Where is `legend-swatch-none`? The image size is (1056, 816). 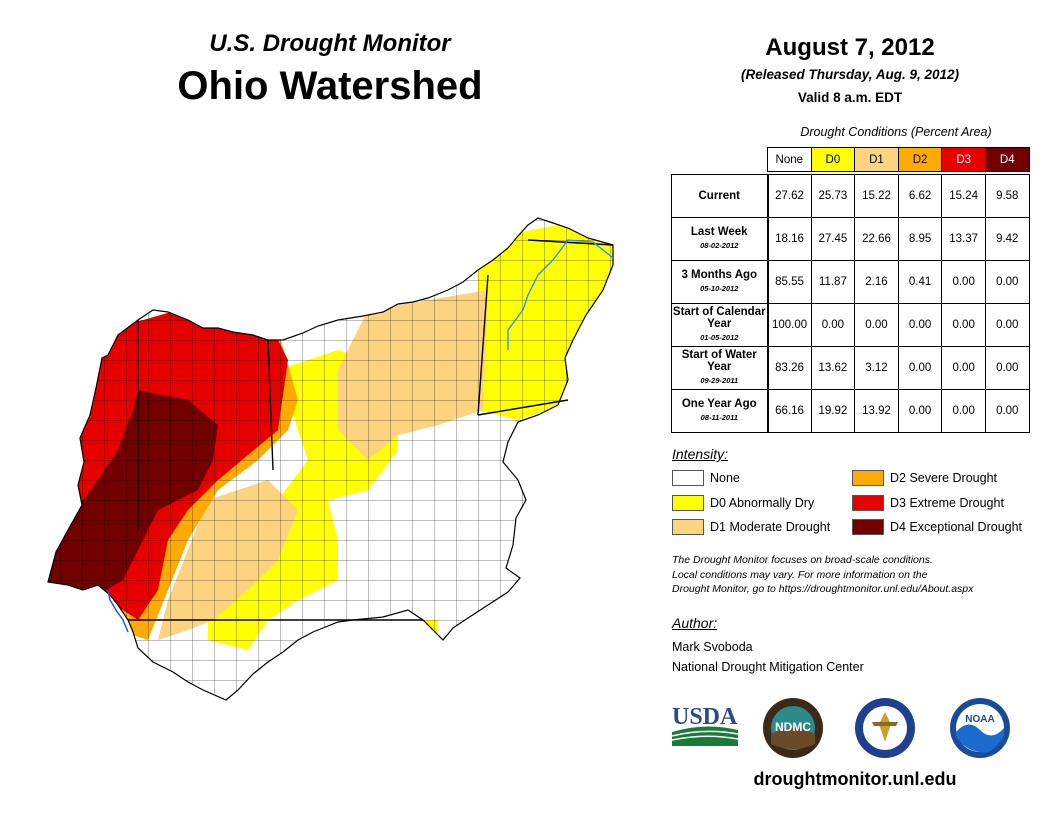 legend-swatch-none is located at coordinates (688, 478).